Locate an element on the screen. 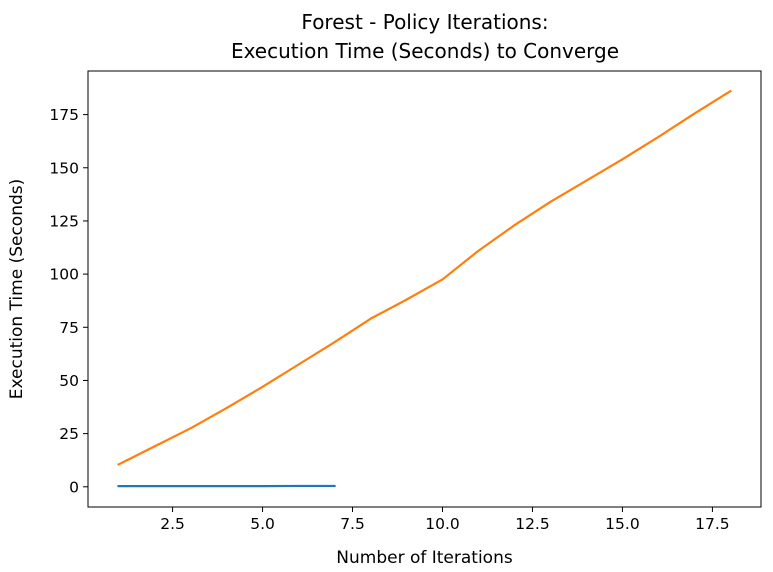 This screenshot has height=572, width=773. y-tick-label: 125 is located at coordinates (64, 221).